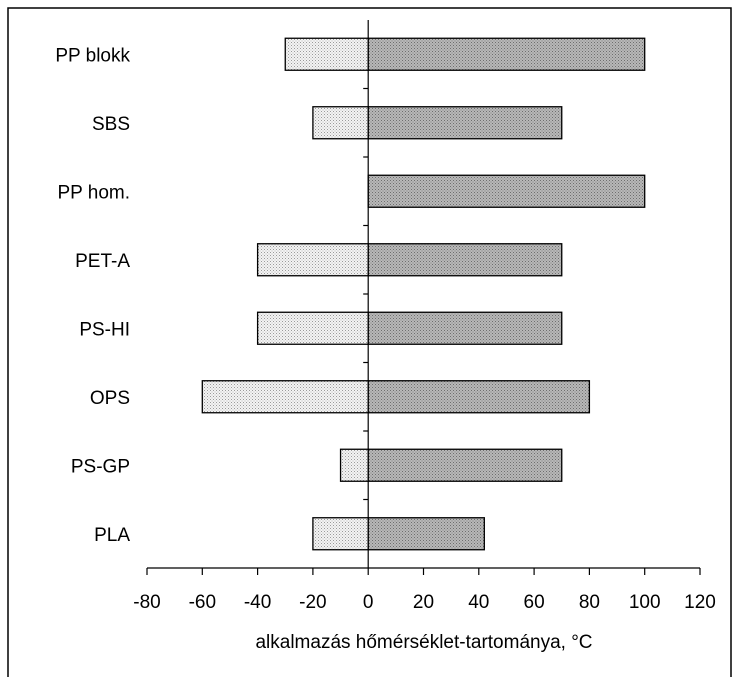 The width and height of the screenshot is (737, 677). I want to click on x-axis-title: alkalmazás hőmérséklet-tartománya, °C, so click(423, 642).